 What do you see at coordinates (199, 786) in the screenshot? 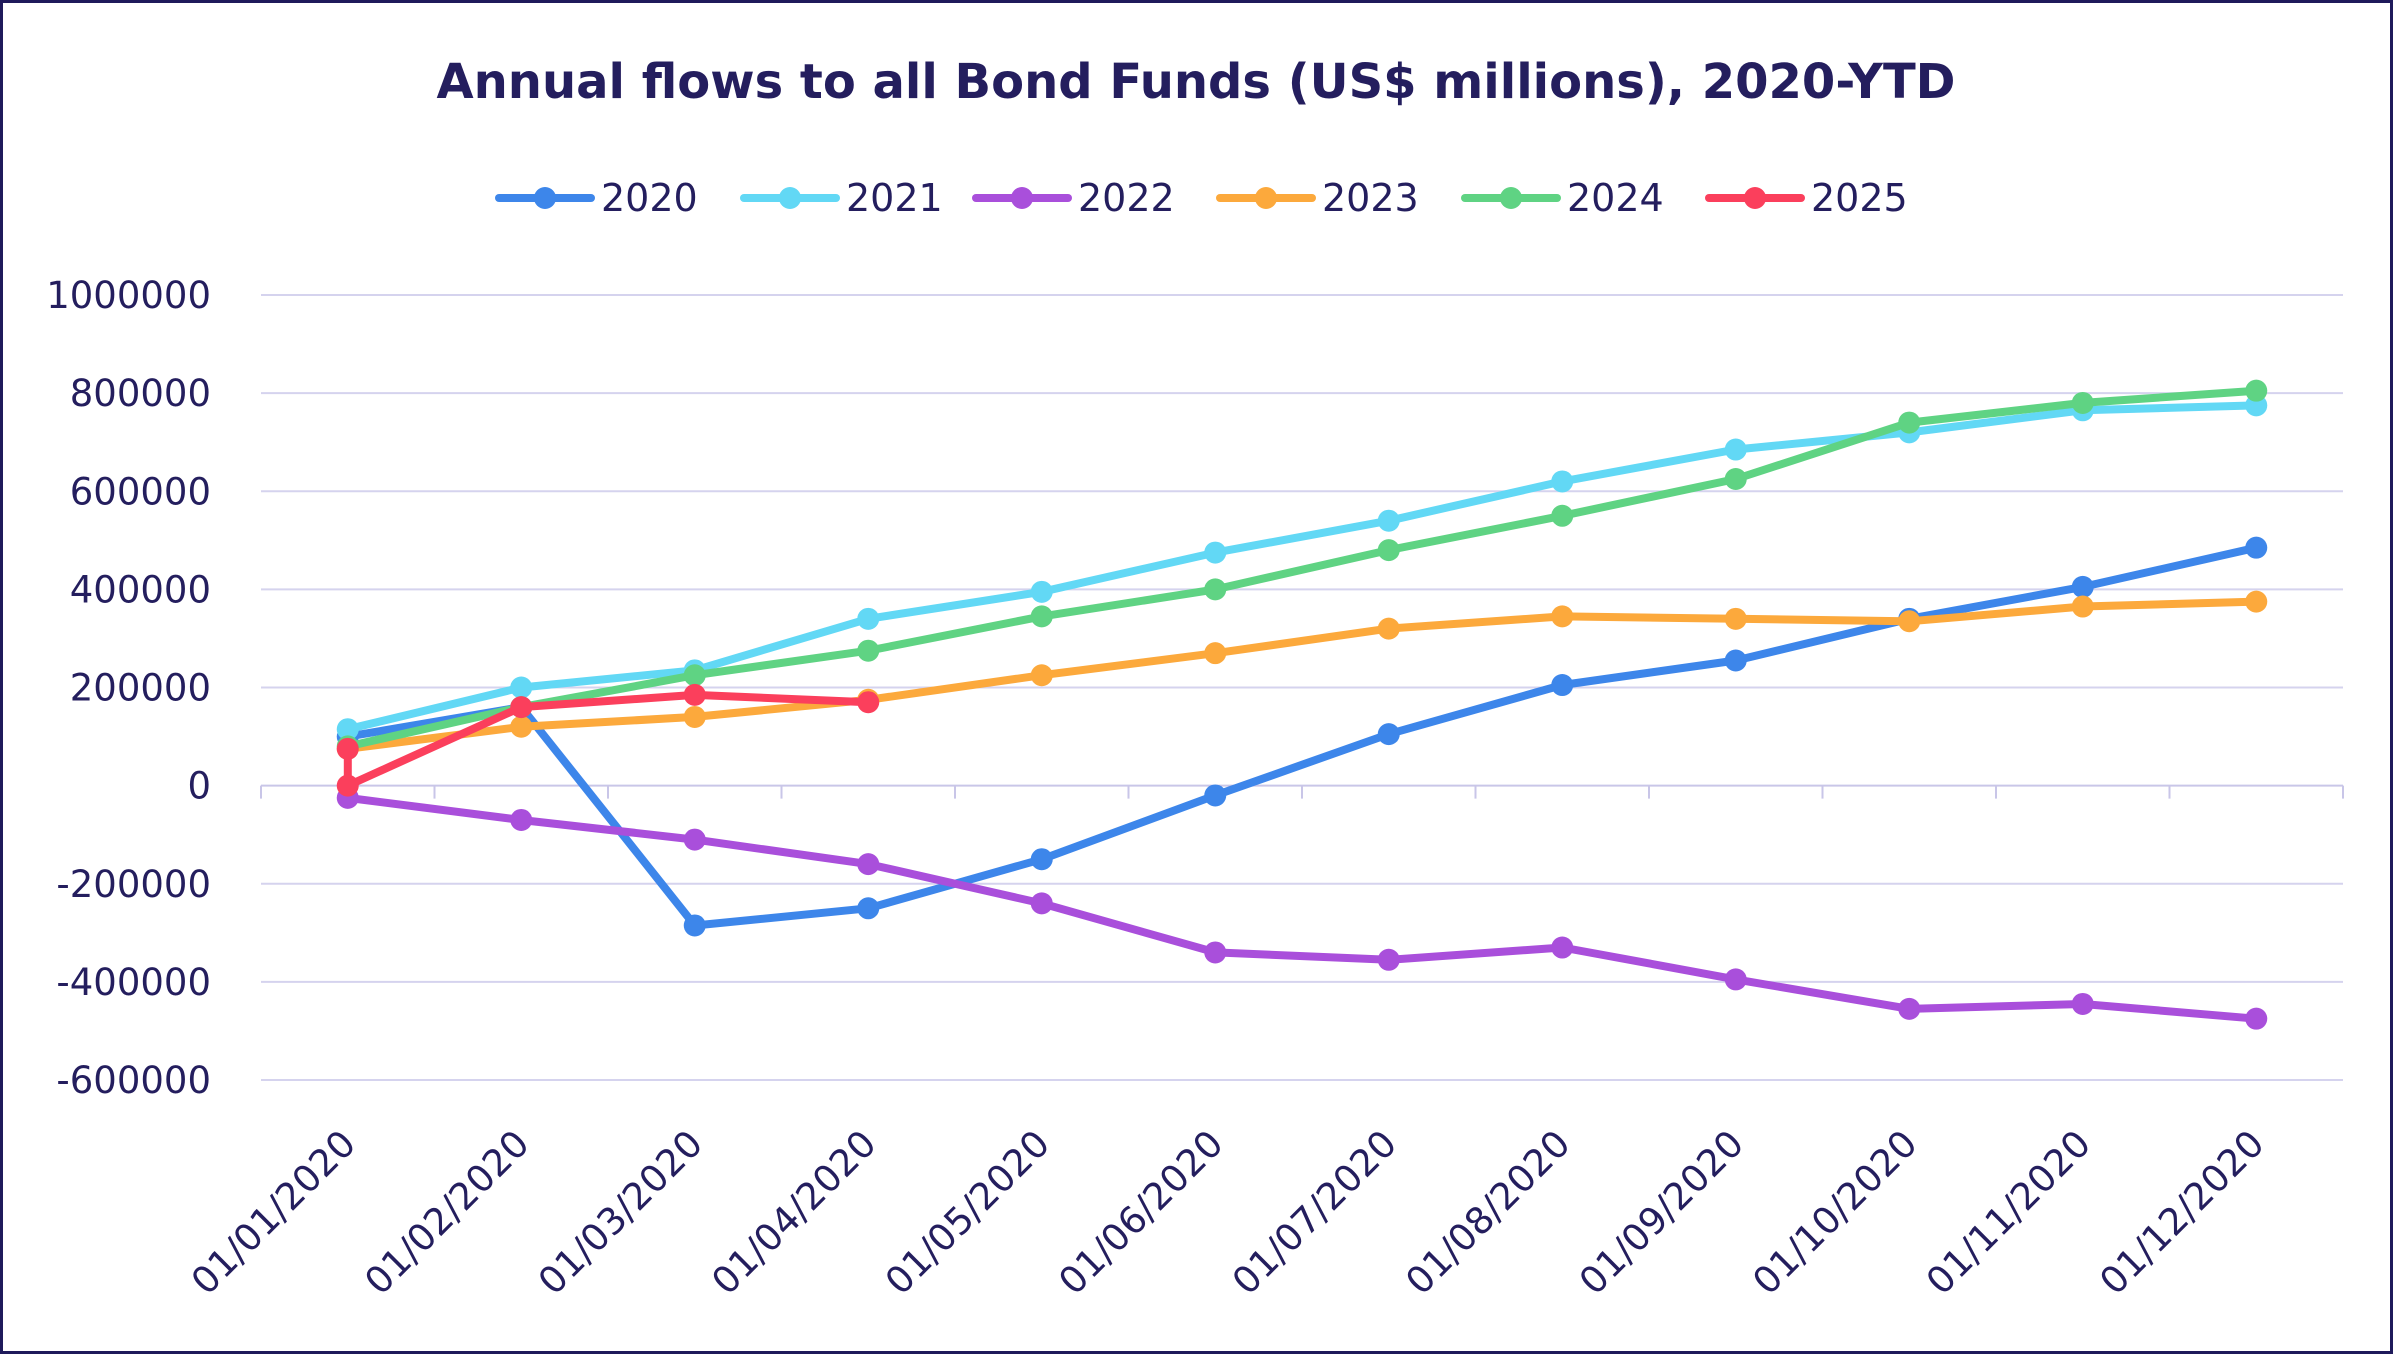
I see `y-tick-label: 0` at bounding box center [199, 786].